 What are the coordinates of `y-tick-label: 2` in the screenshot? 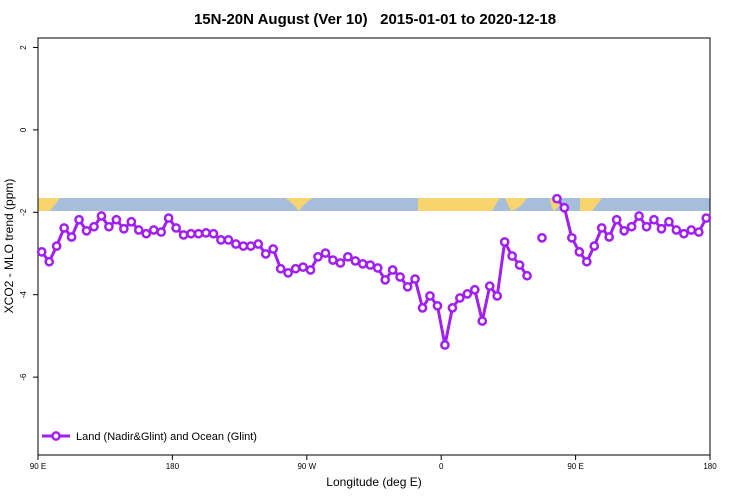 It's located at (23, 47).